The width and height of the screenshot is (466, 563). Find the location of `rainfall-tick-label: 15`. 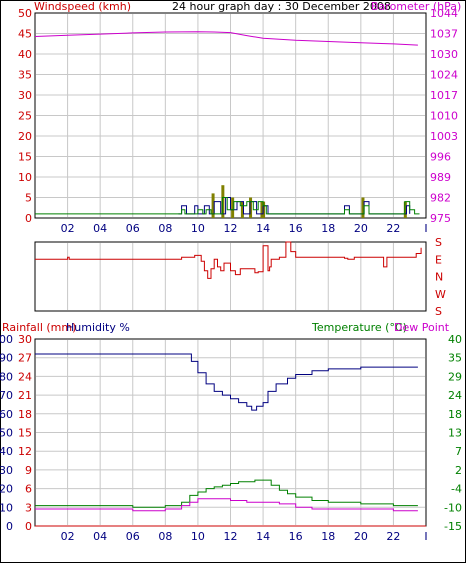

rainfall-tick-label: 15 is located at coordinates (25, 433).